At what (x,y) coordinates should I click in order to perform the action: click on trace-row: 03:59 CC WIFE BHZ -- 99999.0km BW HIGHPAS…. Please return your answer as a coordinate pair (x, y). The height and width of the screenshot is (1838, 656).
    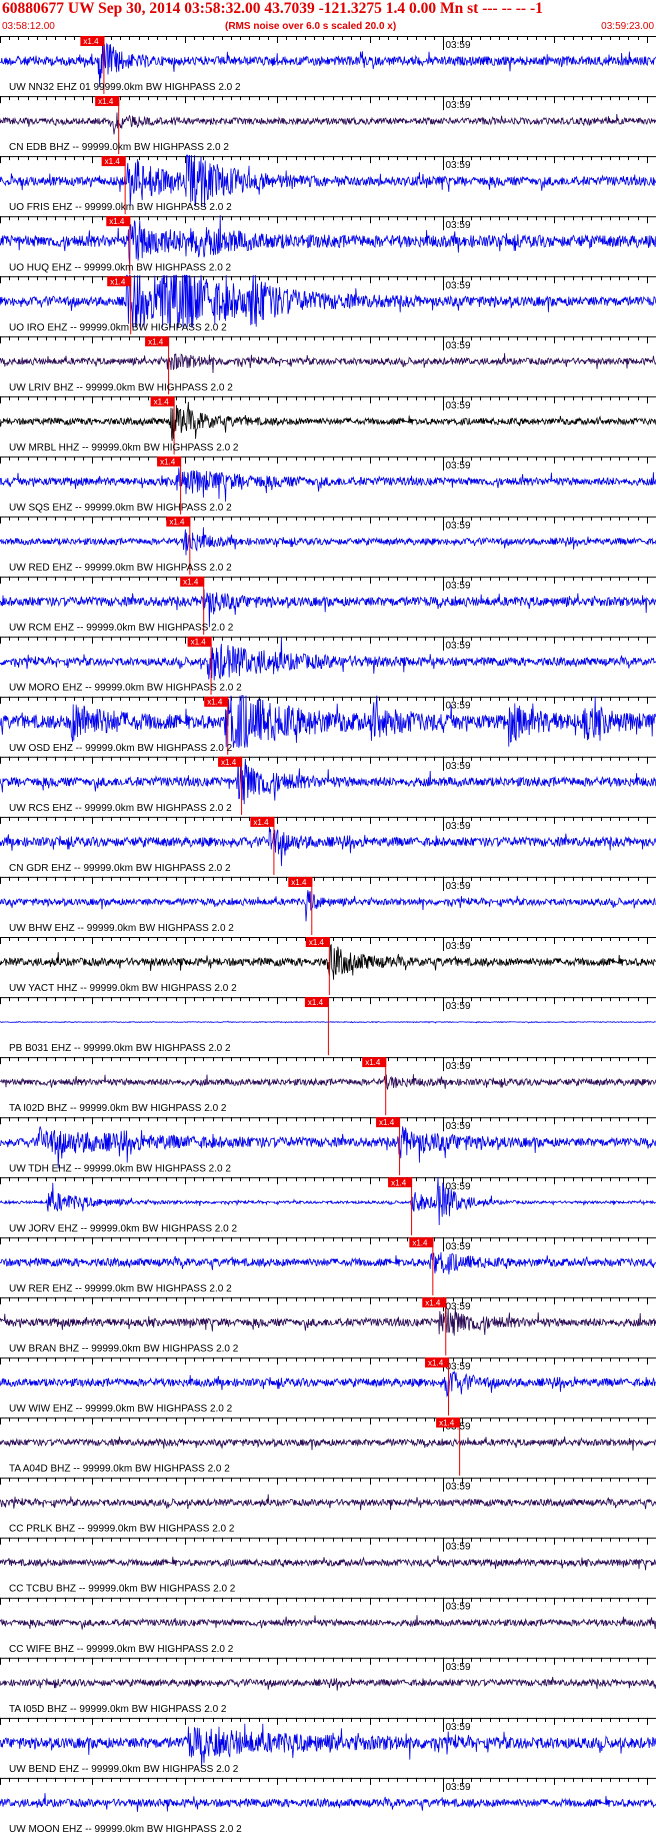
    Looking at the image, I should click on (328, 1626).